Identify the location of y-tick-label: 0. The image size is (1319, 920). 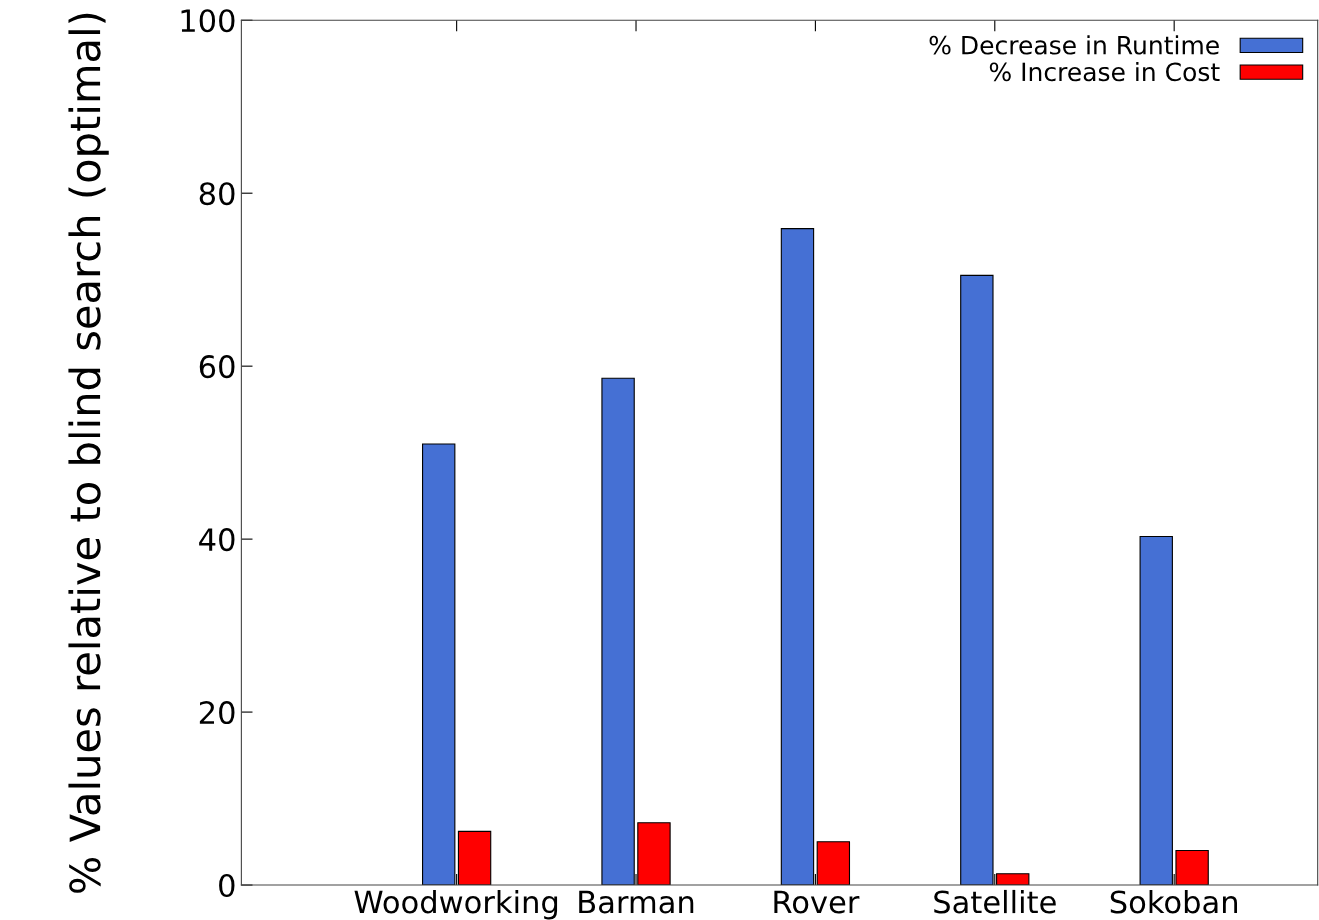
(227, 885).